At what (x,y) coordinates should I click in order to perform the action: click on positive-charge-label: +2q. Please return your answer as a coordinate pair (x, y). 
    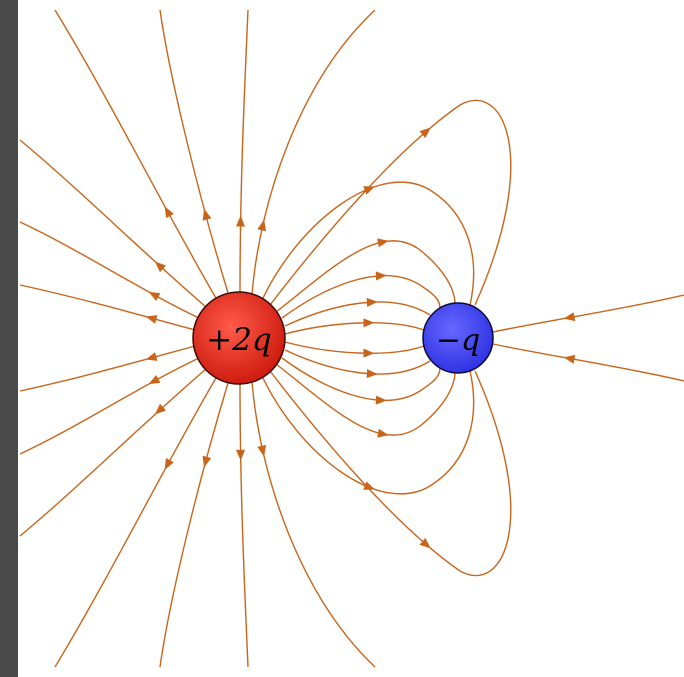
    Looking at the image, I should click on (239, 340).